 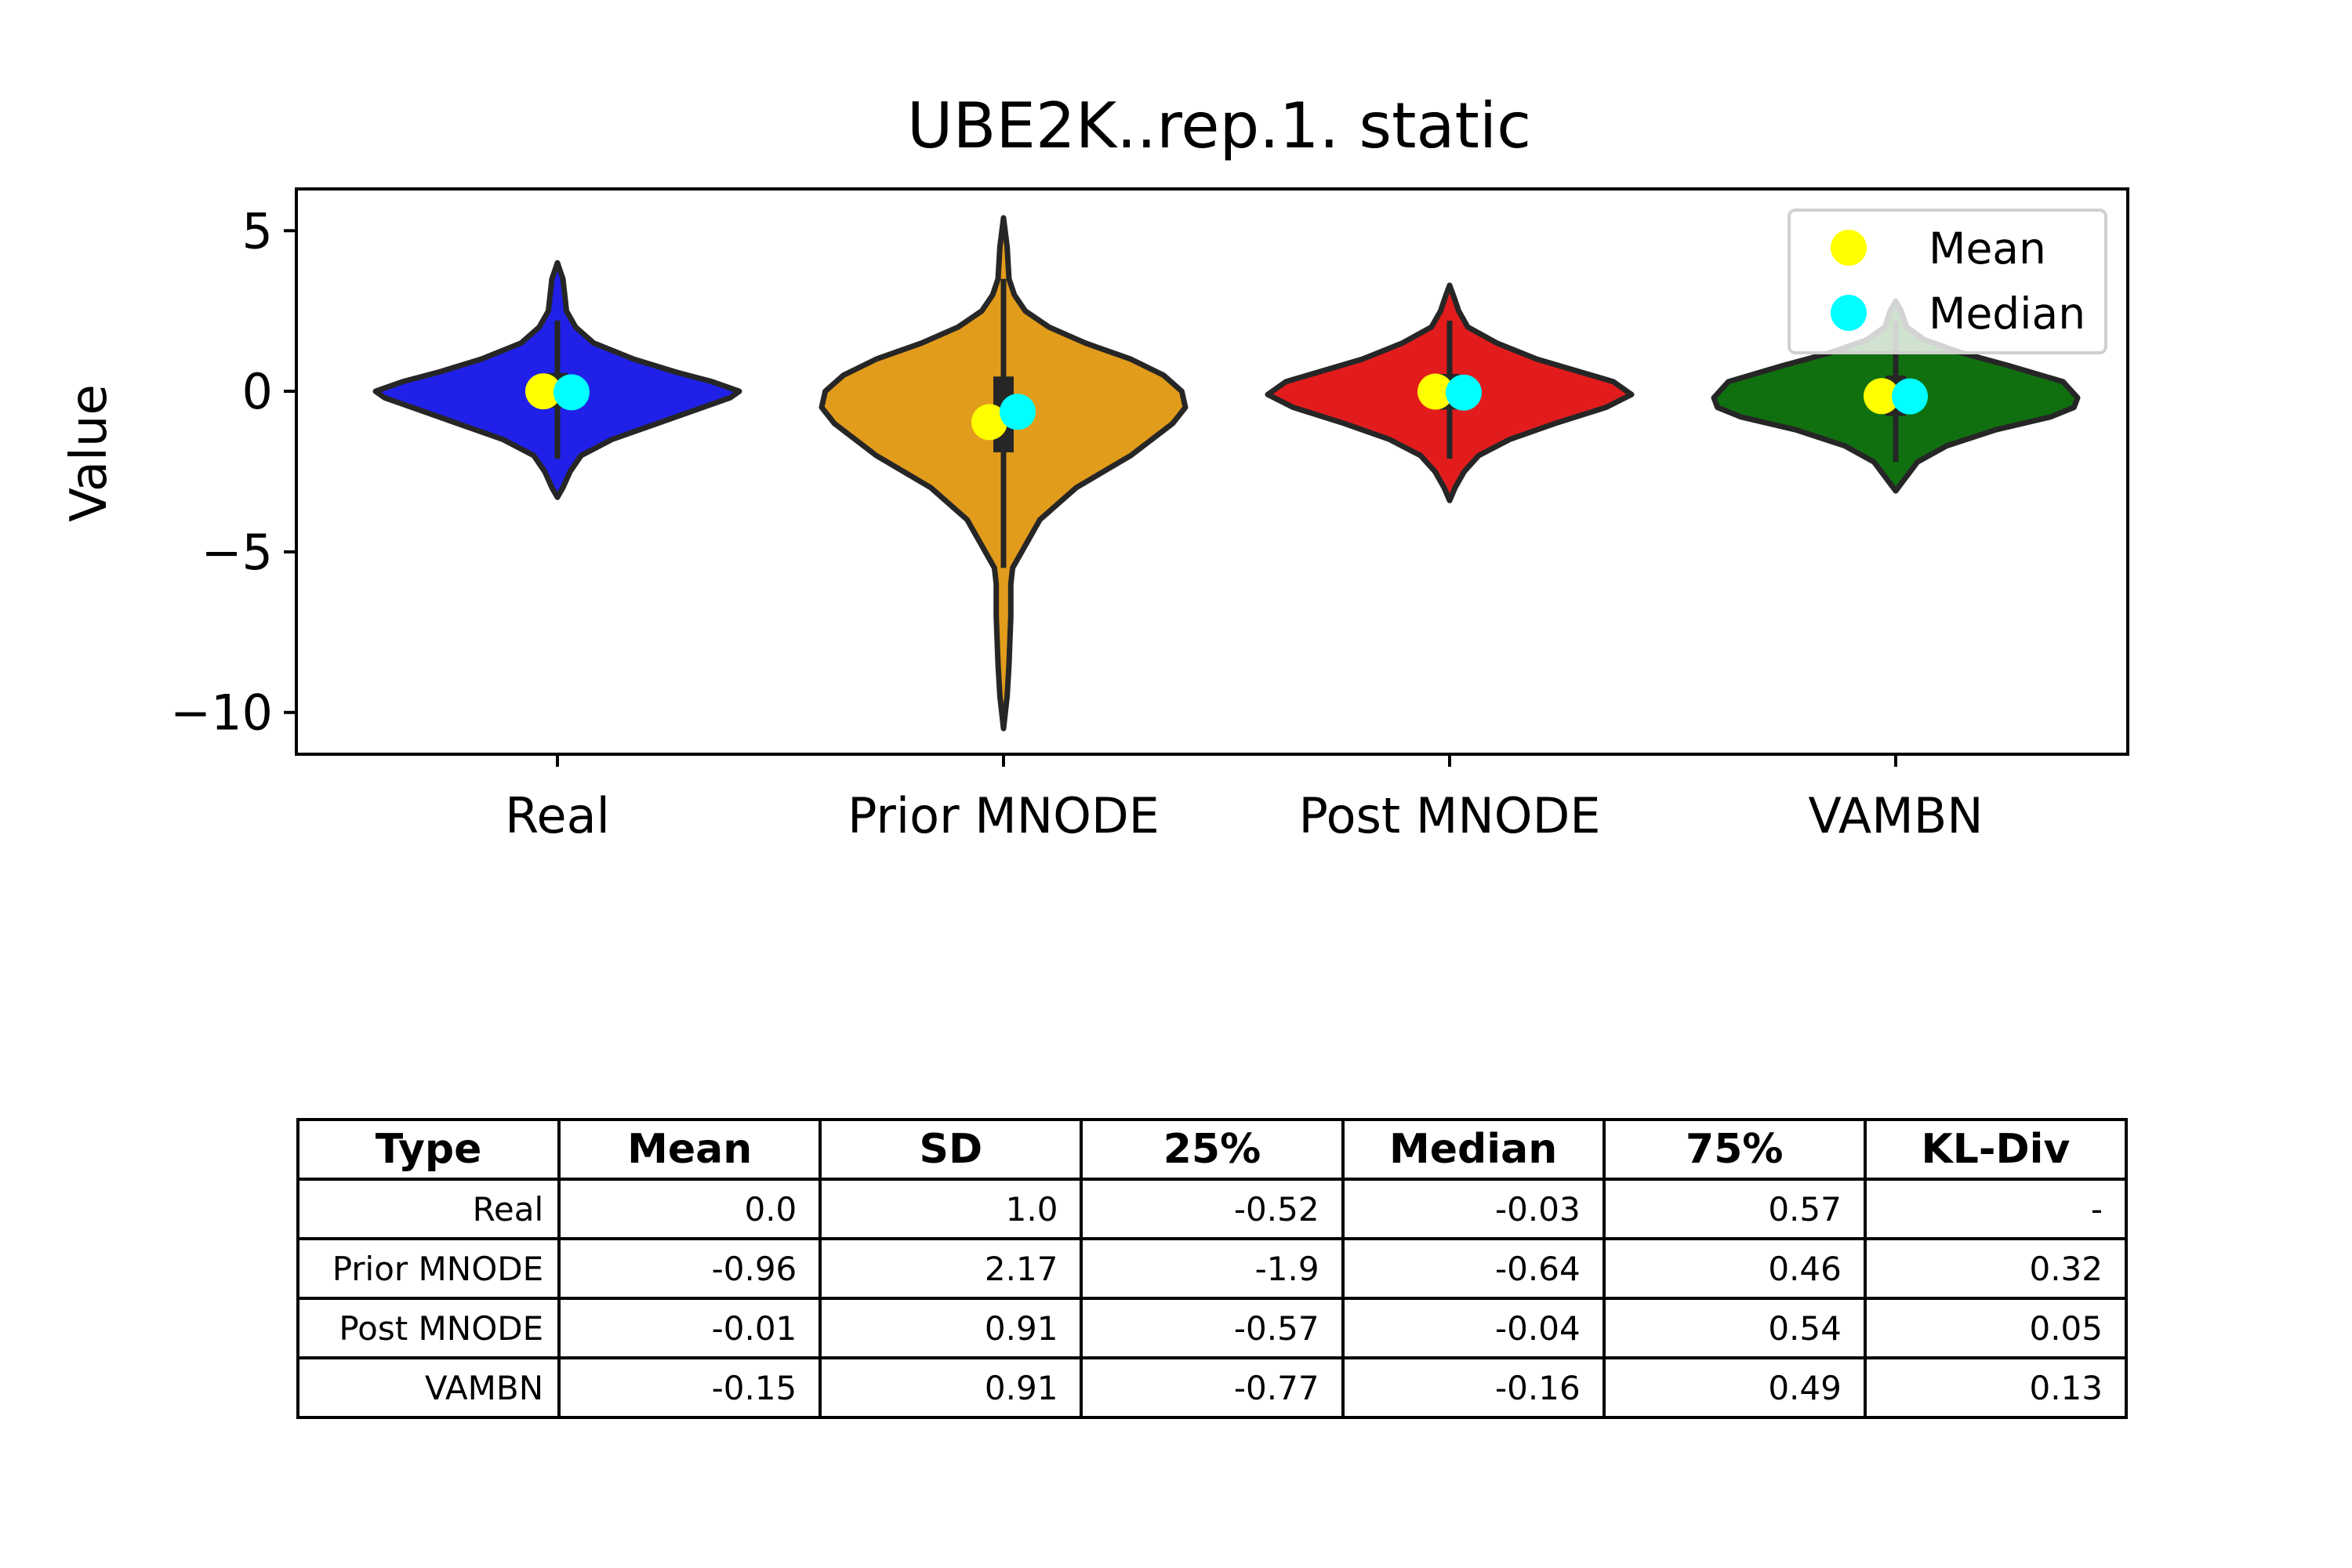 I want to click on table-type-cell: Post MNODE, so click(x=429, y=1328).